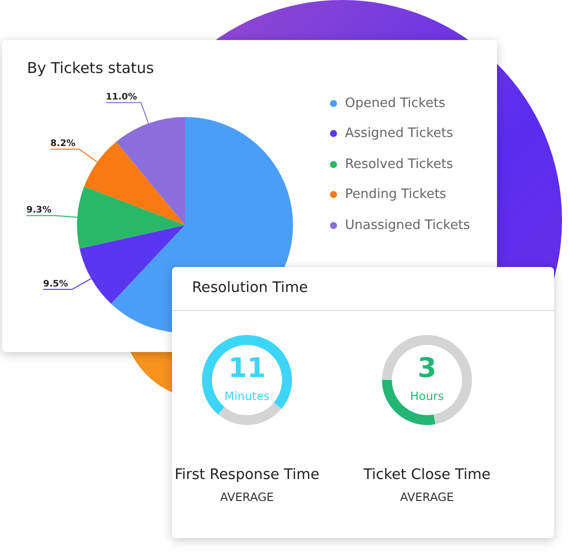  I want to click on data-label: 9.3%, so click(39, 210).